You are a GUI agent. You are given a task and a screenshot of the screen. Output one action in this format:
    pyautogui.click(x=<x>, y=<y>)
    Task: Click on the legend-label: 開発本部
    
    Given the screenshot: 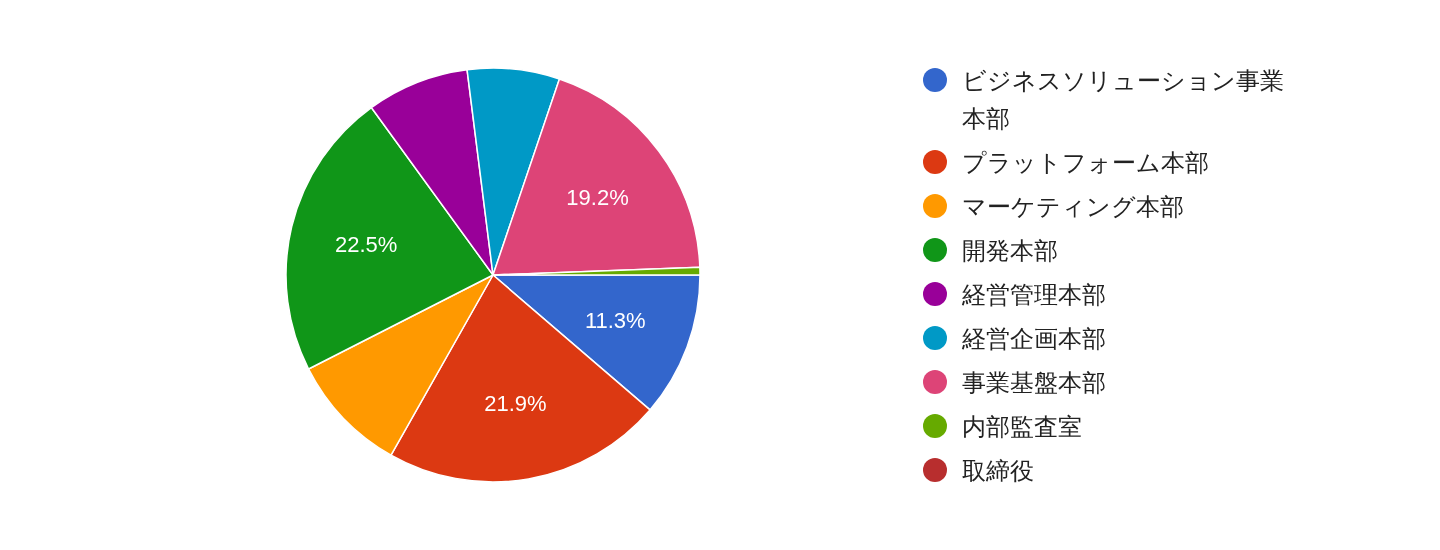 What is the action you would take?
    pyautogui.click(x=1010, y=250)
    